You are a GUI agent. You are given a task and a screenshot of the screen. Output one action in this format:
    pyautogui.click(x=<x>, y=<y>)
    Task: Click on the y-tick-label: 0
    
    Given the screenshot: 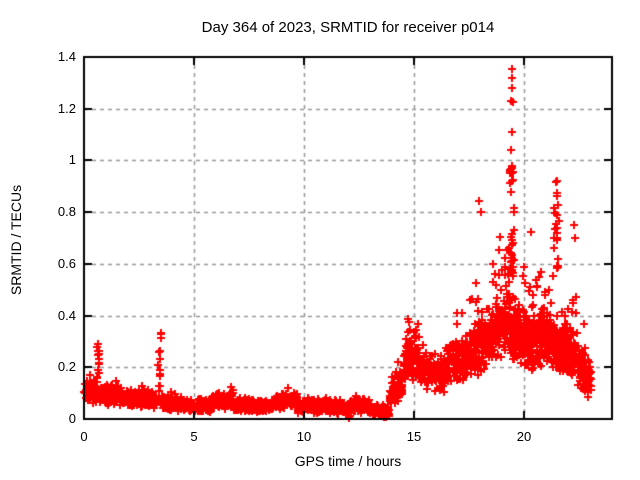 What is the action you would take?
    pyautogui.click(x=72, y=418)
    